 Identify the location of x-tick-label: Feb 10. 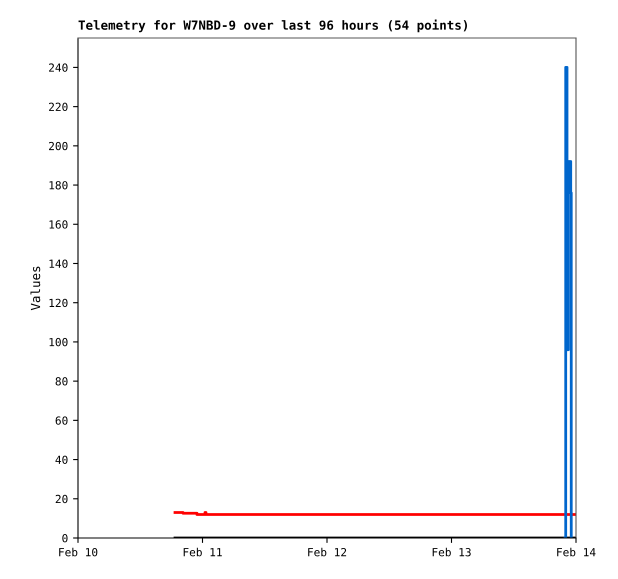
(78, 552).